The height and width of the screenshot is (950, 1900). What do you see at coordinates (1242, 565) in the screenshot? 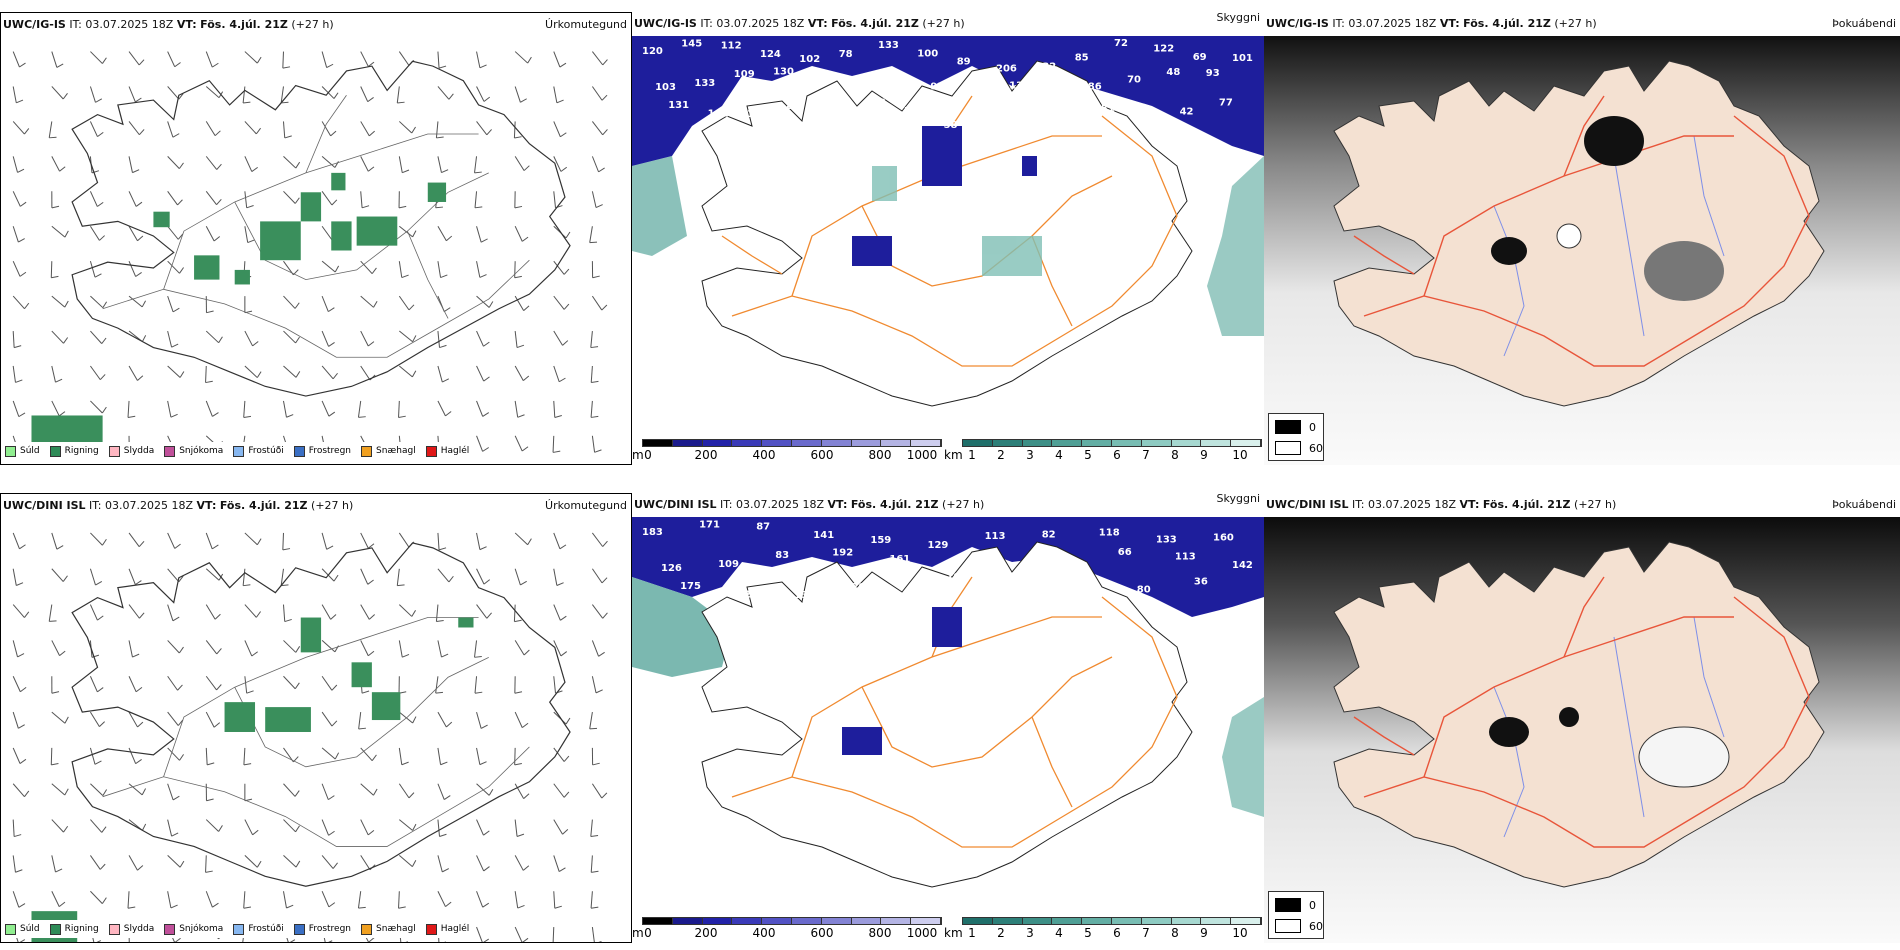
I see `ceiling-label: 142` at bounding box center [1242, 565].